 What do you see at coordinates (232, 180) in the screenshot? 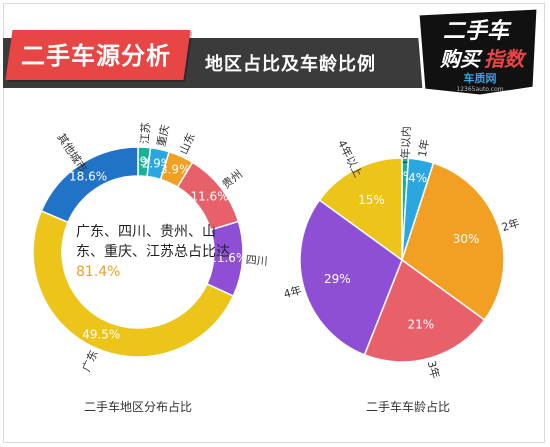
I see `donut-category-label-3: 贵州` at bounding box center [232, 180].